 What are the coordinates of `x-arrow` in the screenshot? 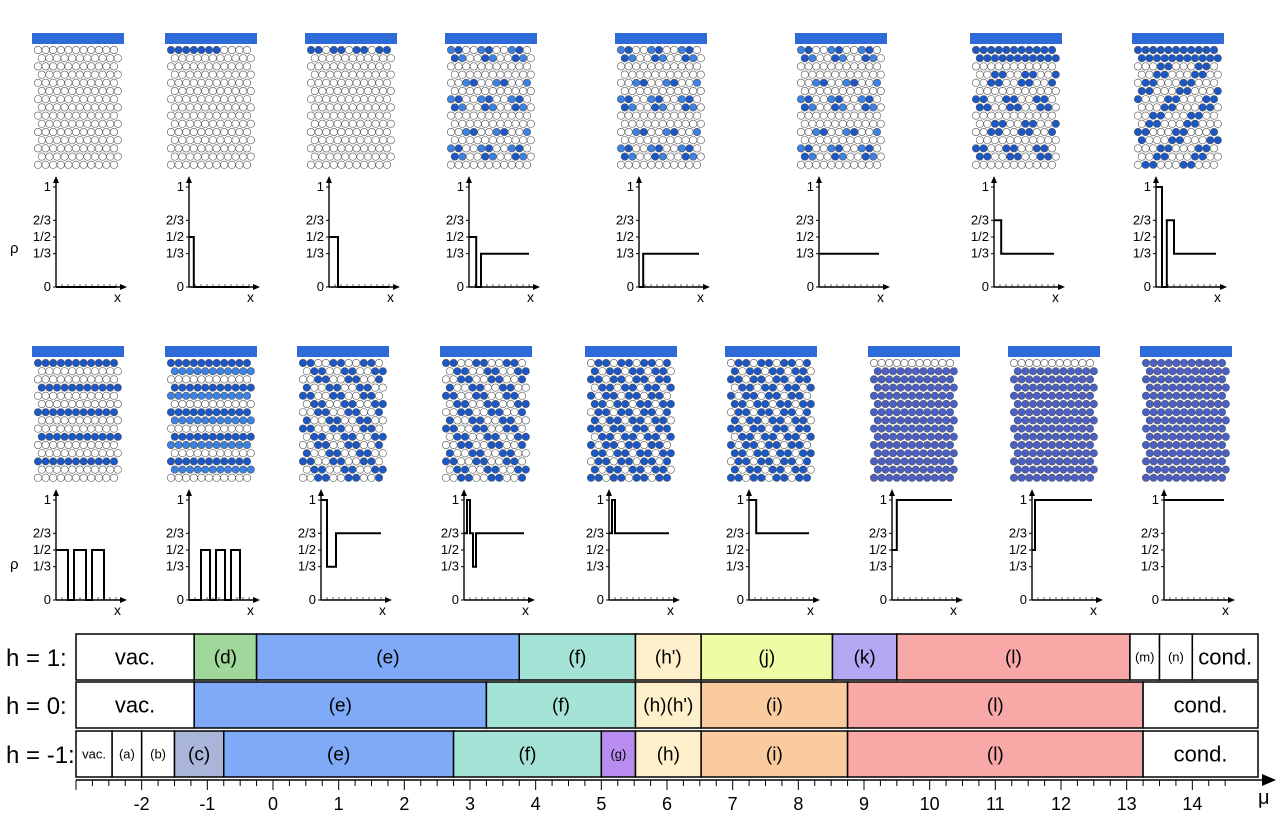 It's located at (1099, 600).